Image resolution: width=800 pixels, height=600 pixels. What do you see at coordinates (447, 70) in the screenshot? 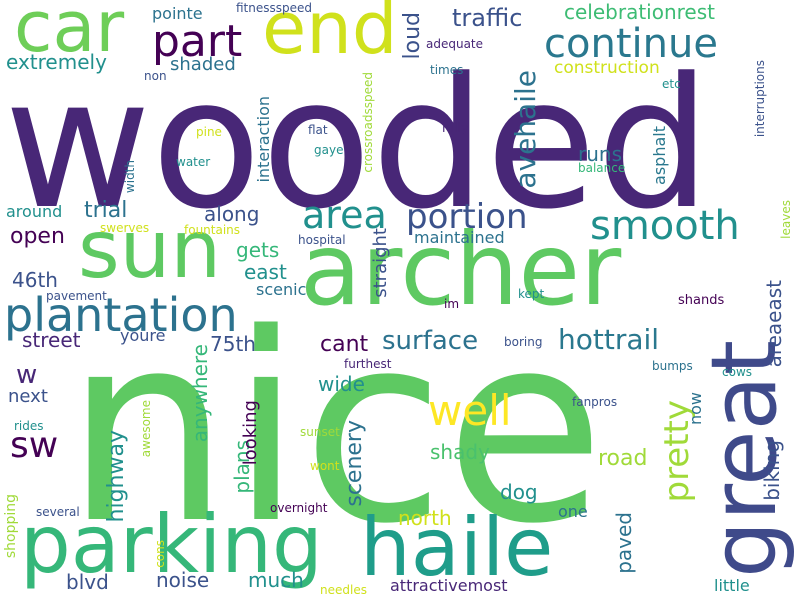
I see `word-times: times` at bounding box center [447, 70].